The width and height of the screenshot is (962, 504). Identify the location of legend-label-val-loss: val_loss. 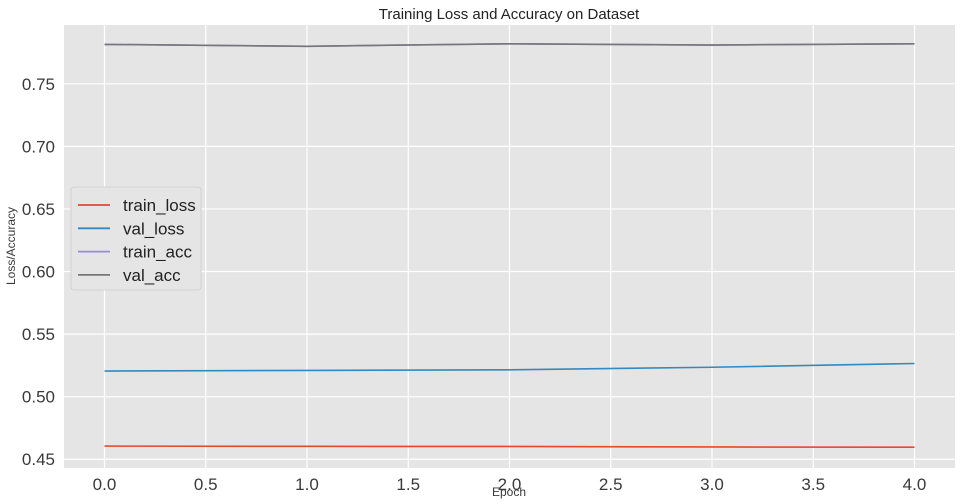
(153, 228).